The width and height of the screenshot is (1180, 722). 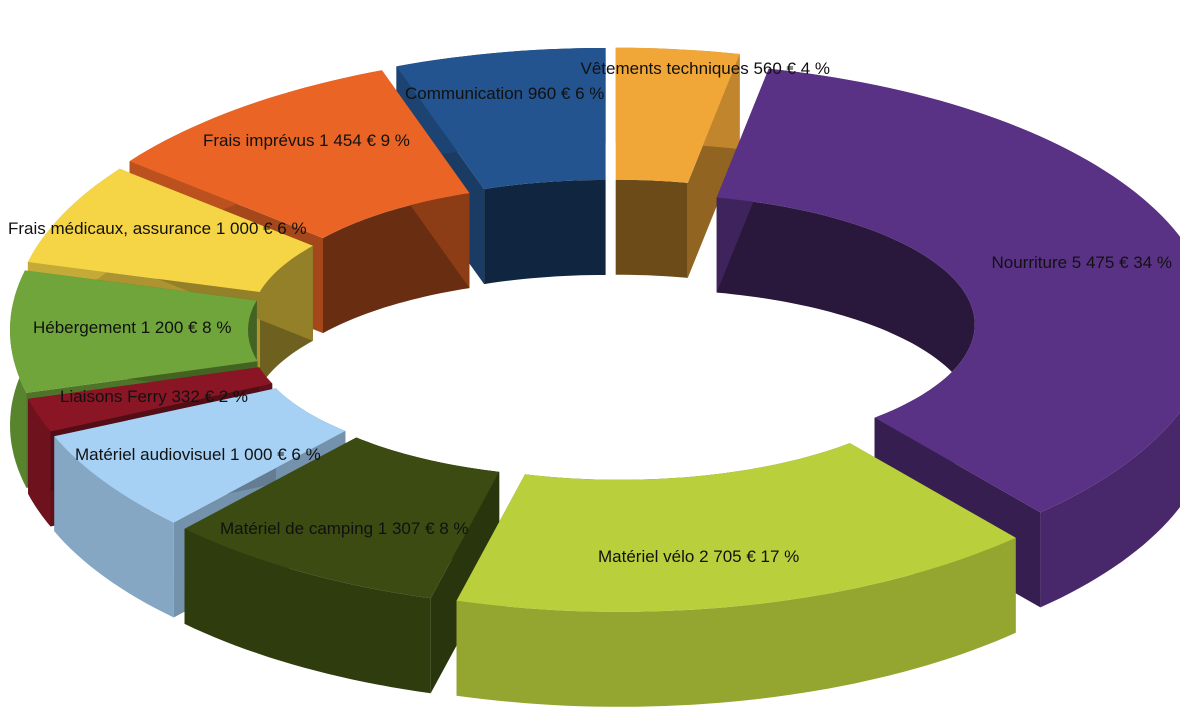 What do you see at coordinates (306, 140) in the screenshot?
I see `label-frais-imprevus: Frais imprévus 1 454 € 9 %` at bounding box center [306, 140].